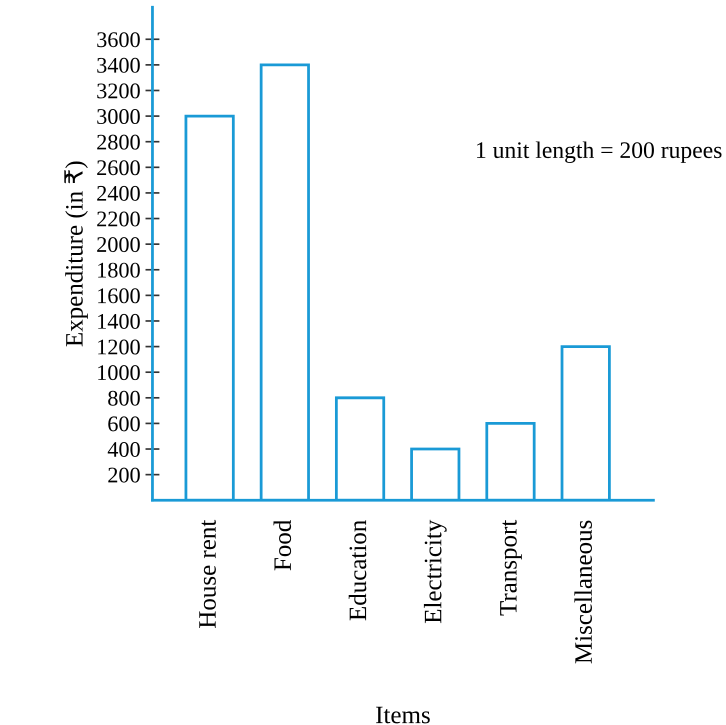 This screenshot has height=725, width=726. What do you see at coordinates (357, 570) in the screenshot?
I see `x-tick-label: Education` at bounding box center [357, 570].